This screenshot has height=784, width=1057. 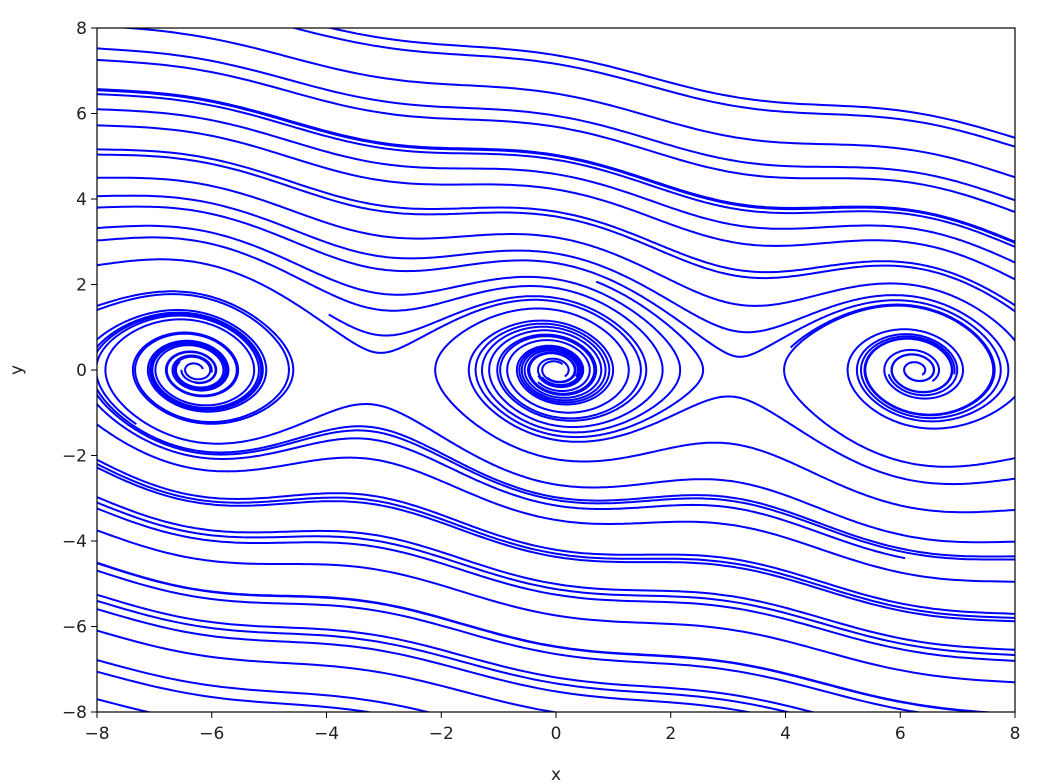 I want to click on y-tick-label: −2, so click(x=74, y=457).